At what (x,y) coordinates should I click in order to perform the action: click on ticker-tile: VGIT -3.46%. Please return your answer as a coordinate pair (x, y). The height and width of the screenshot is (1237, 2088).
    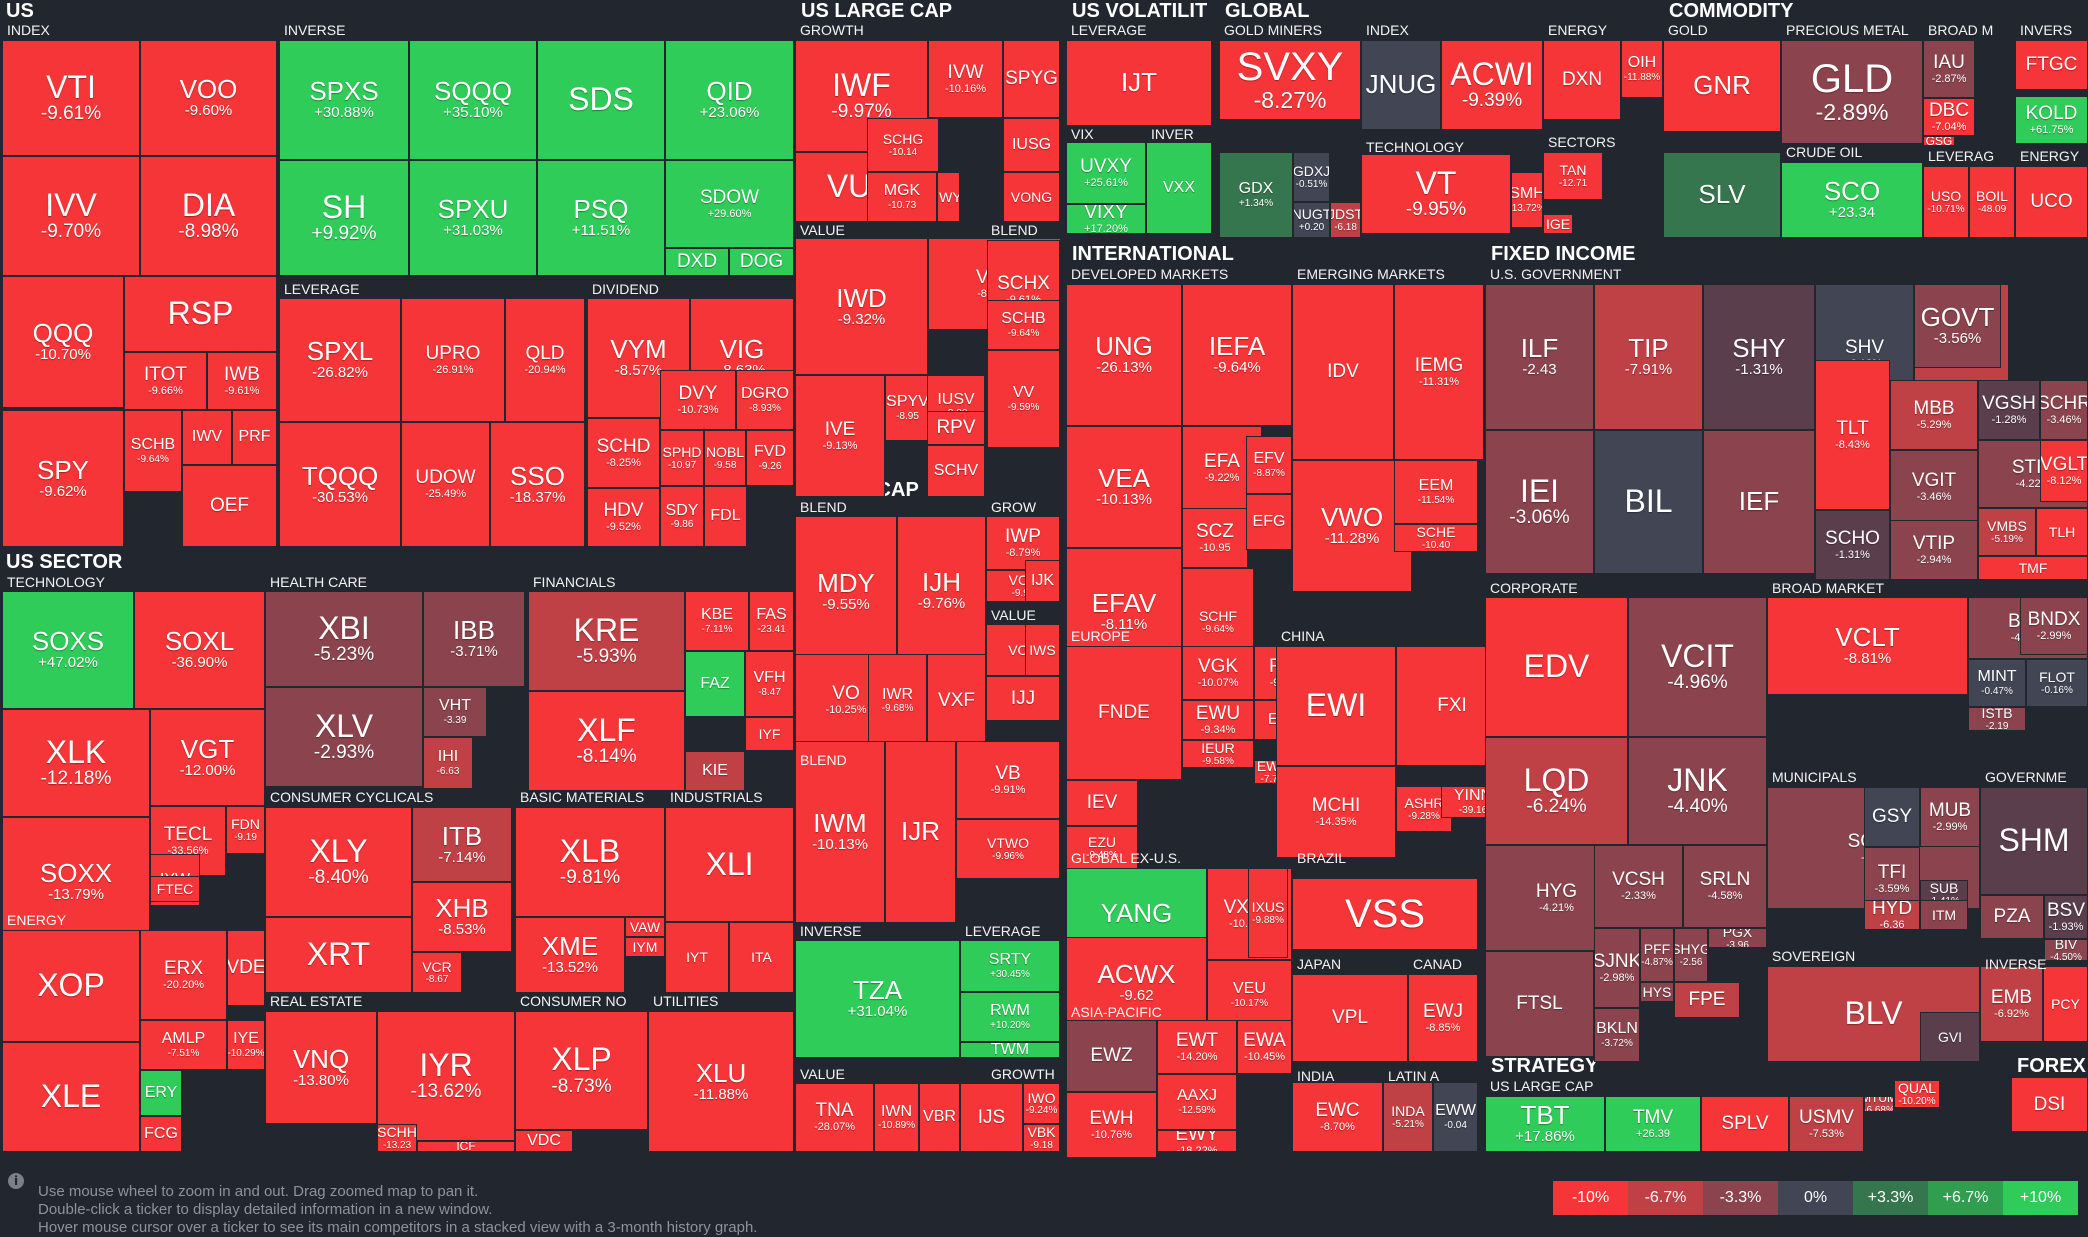
    Looking at the image, I should click on (1934, 487).